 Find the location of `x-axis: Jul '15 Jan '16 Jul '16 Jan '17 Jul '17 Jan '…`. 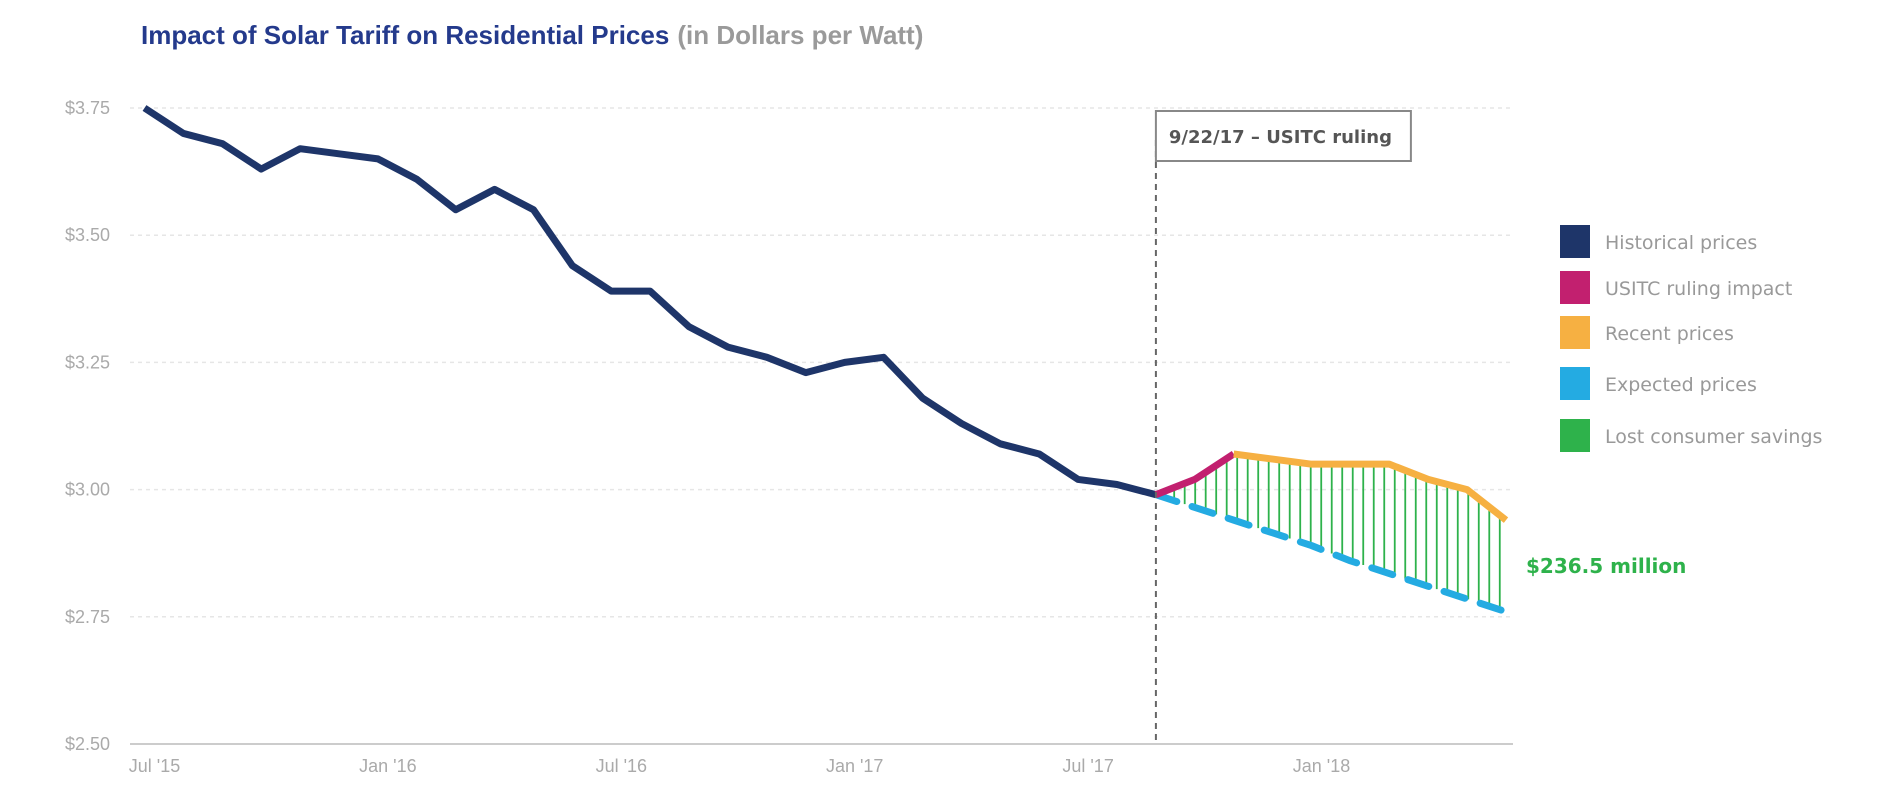

x-axis: Jul '15 Jan '16 Jul '16 Jan '17 Jul '17 Jan '… is located at coordinates (739, 766).